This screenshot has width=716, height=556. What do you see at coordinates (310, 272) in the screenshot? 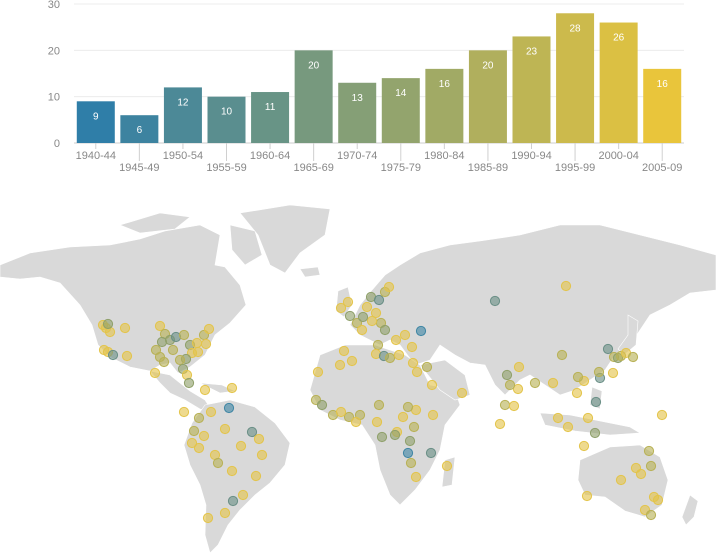
I see `iceland-shape` at bounding box center [310, 272].